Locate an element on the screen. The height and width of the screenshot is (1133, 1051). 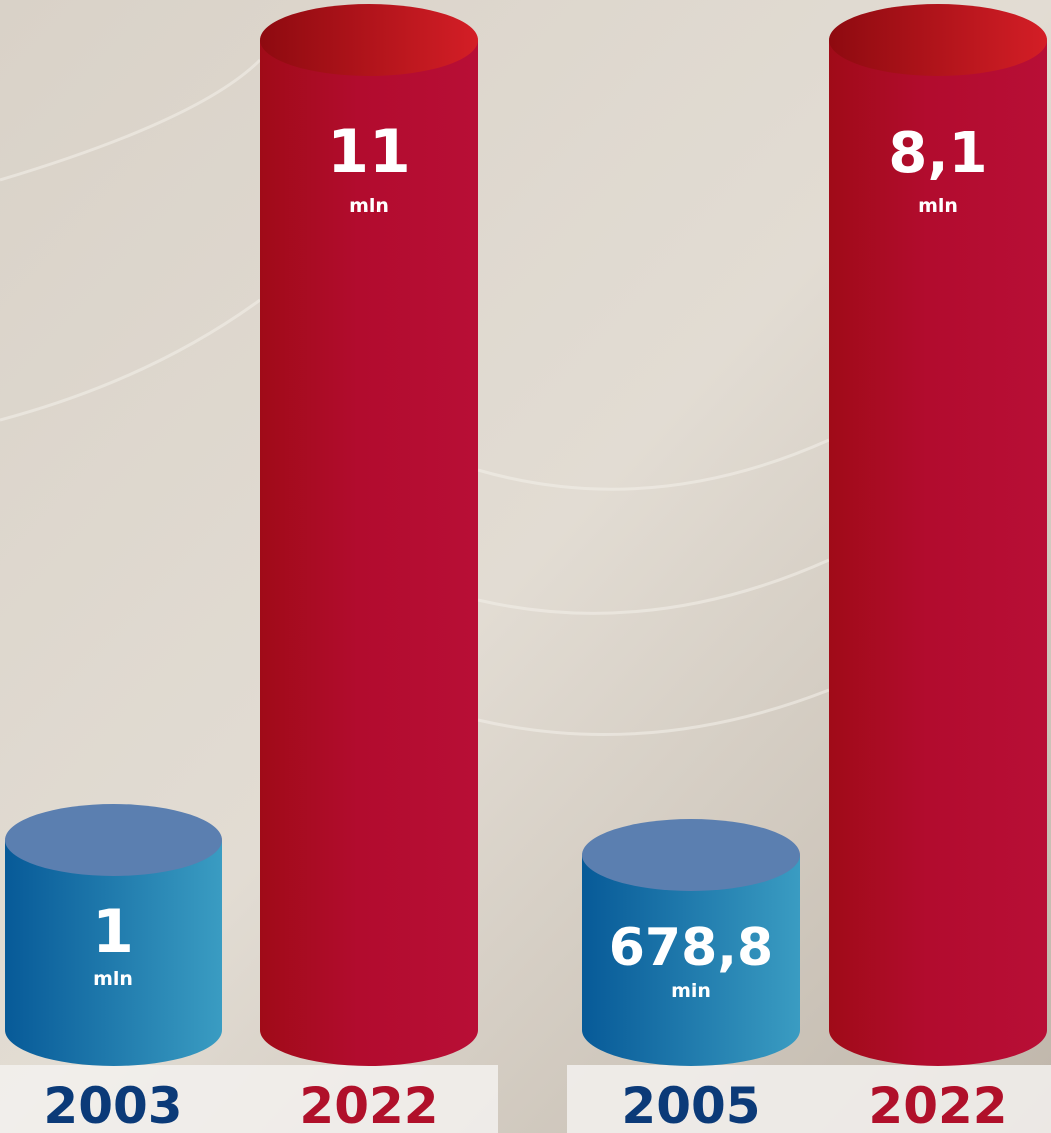
value: 8,1 is located at coordinates (937, 153).